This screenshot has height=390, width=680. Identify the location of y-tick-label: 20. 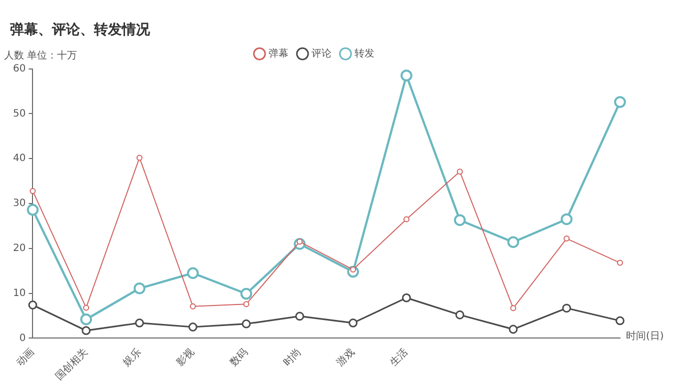
(19, 248).